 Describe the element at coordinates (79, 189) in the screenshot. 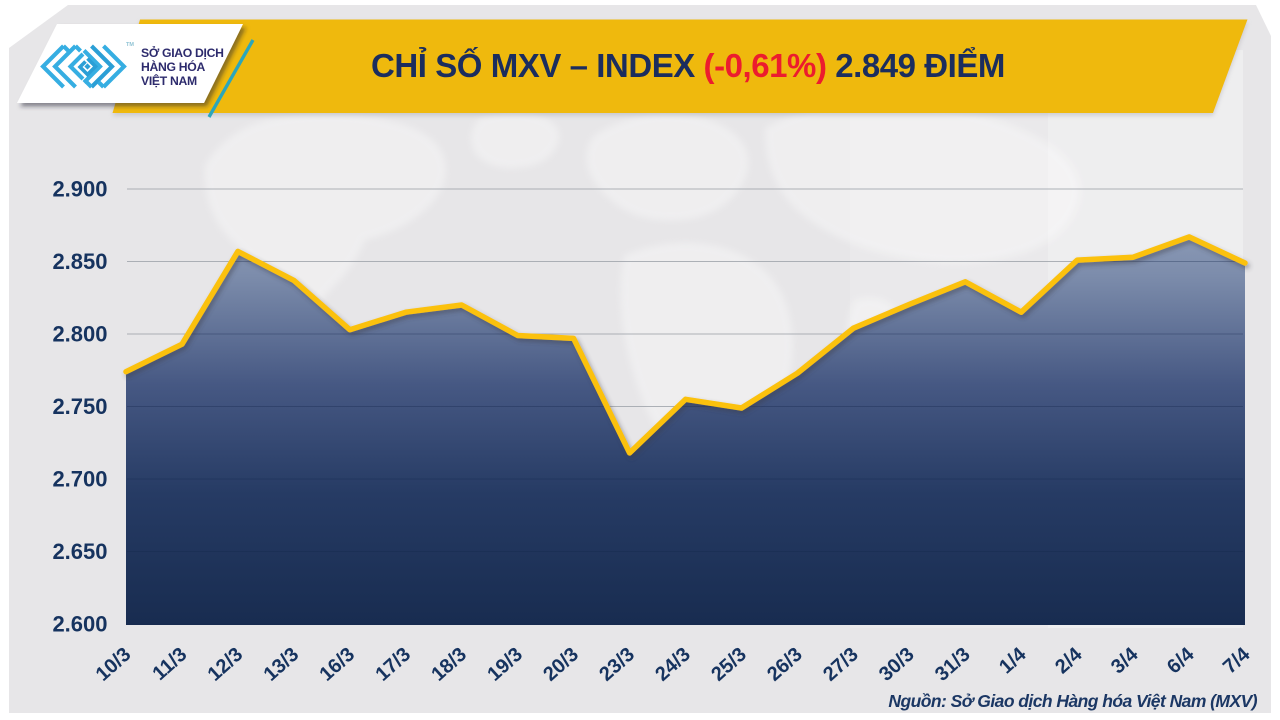

I see `svg-text: 2.900` at that location.